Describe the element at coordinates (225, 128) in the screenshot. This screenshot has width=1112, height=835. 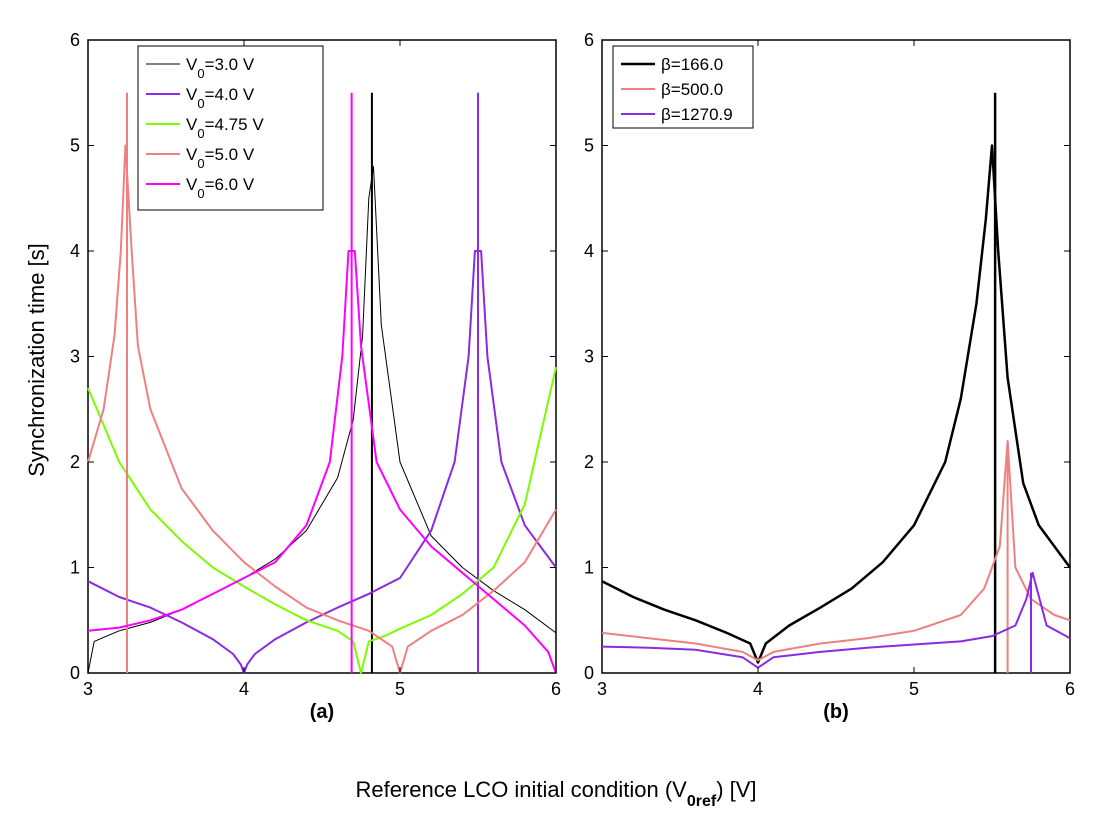
I see `legend-entry: V0=4.75 V` at that location.